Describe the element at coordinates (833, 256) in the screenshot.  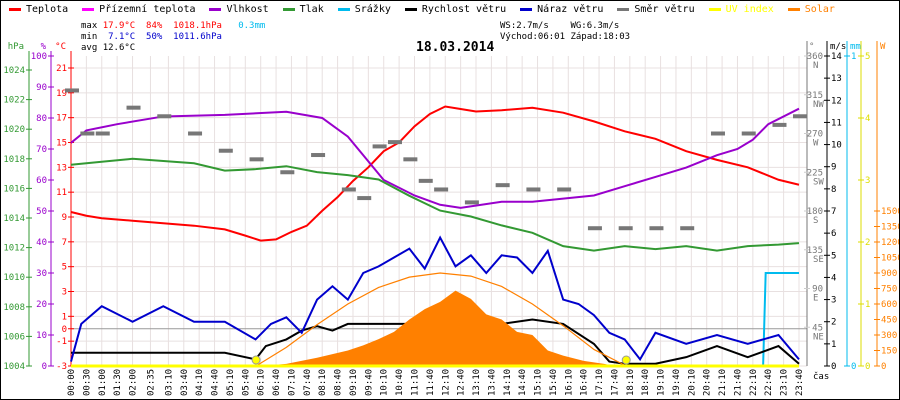
I see `wind_speed-tick-label: 5` at that location.